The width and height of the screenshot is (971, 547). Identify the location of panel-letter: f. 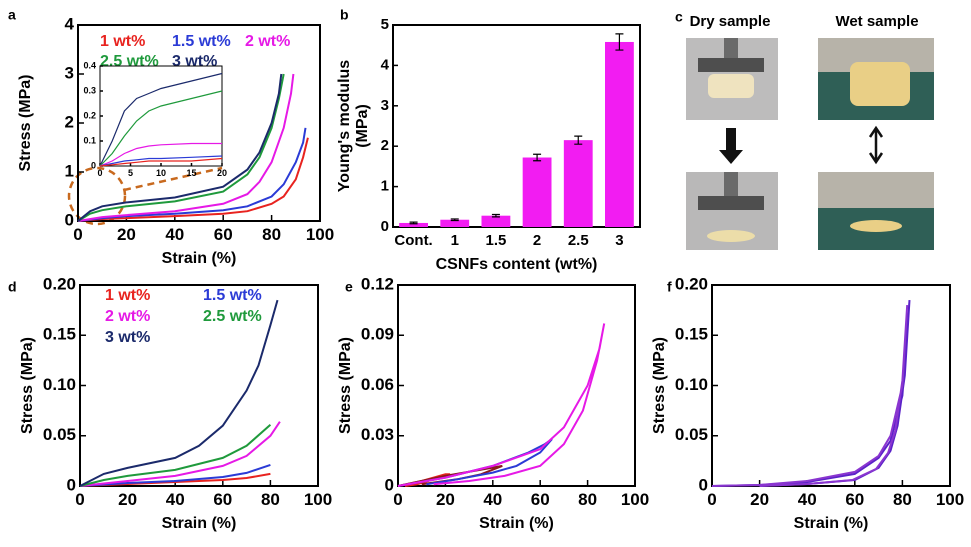
(669, 287).